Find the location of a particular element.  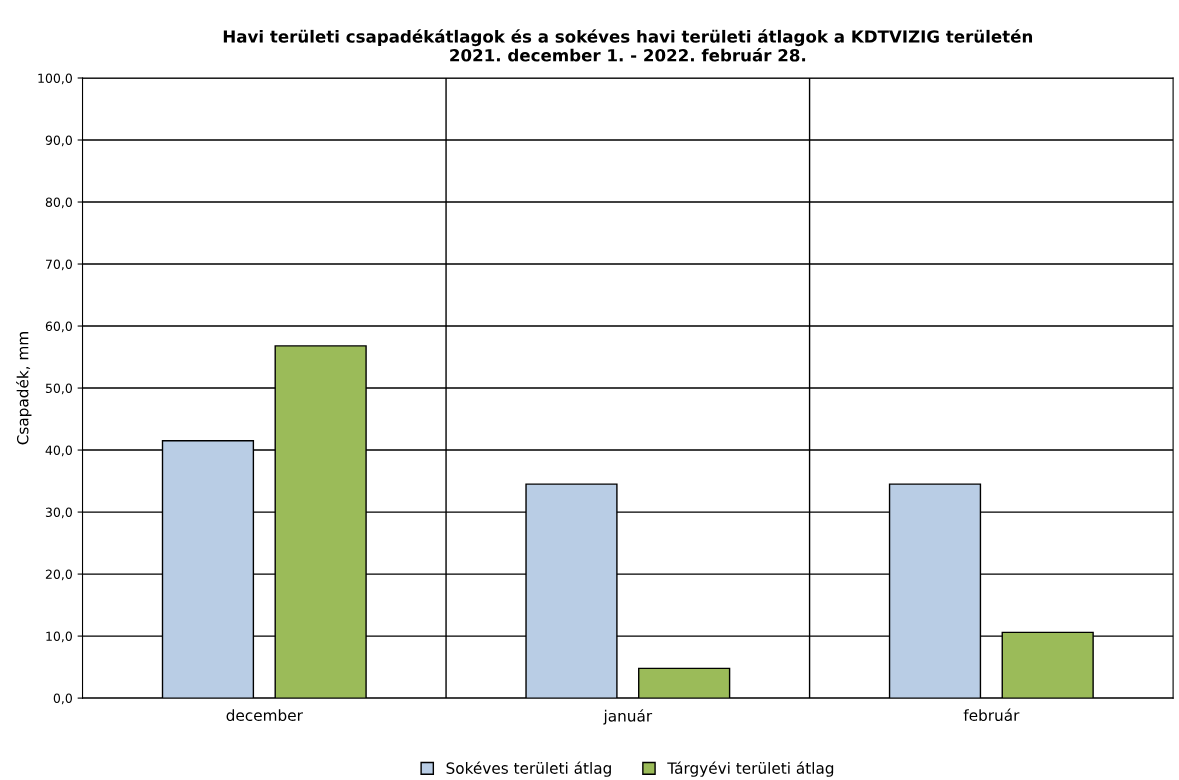

y-tick-label: 100,0 is located at coordinates (55, 79).